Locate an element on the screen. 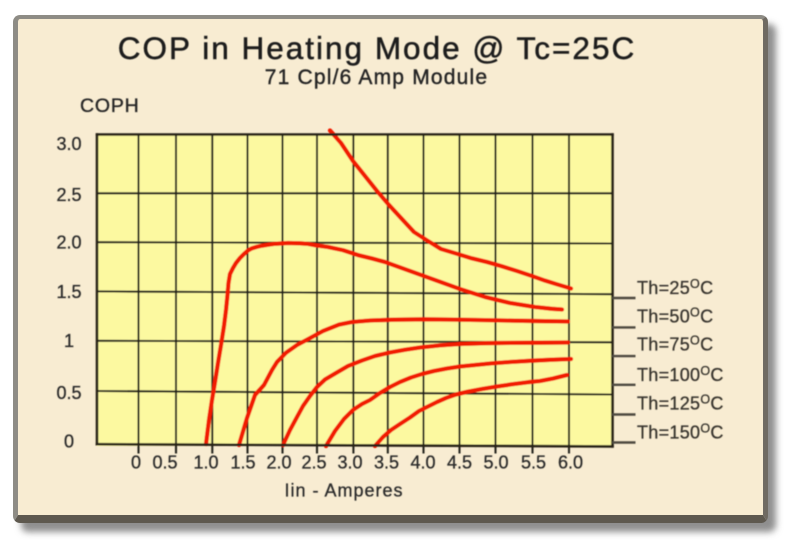 The width and height of the screenshot is (800, 548). svg-text: 4.0 is located at coordinates (422, 463).